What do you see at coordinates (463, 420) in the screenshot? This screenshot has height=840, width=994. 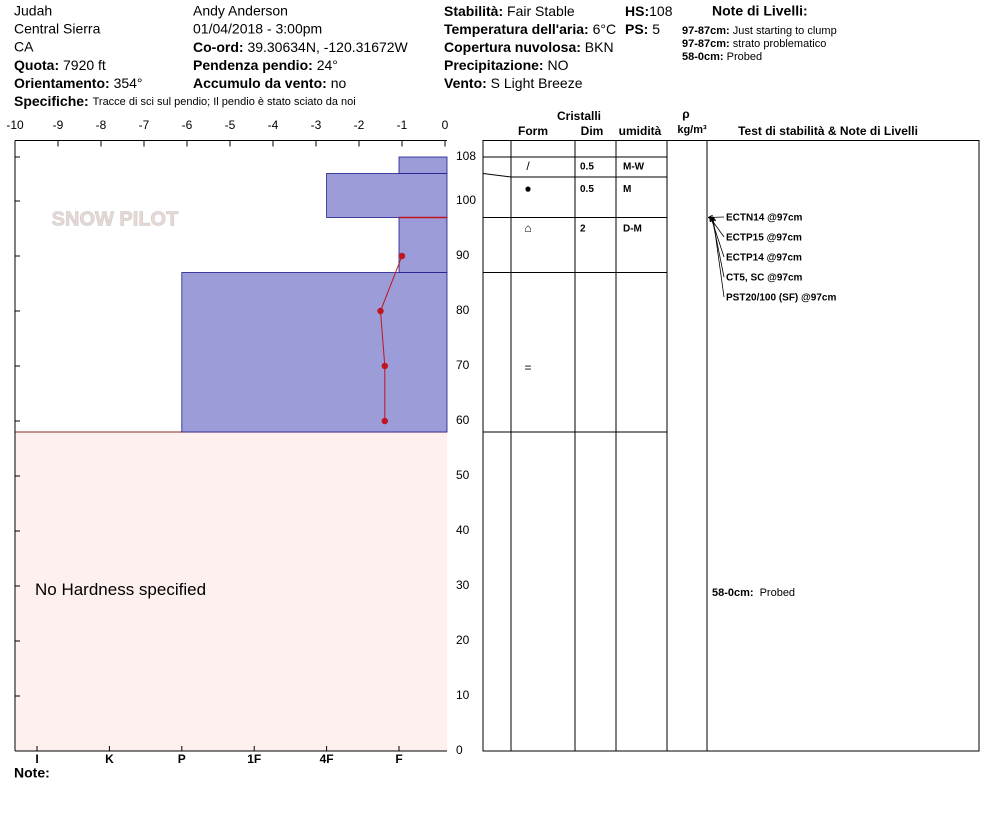 I see `y-tick-label: 60` at bounding box center [463, 420].